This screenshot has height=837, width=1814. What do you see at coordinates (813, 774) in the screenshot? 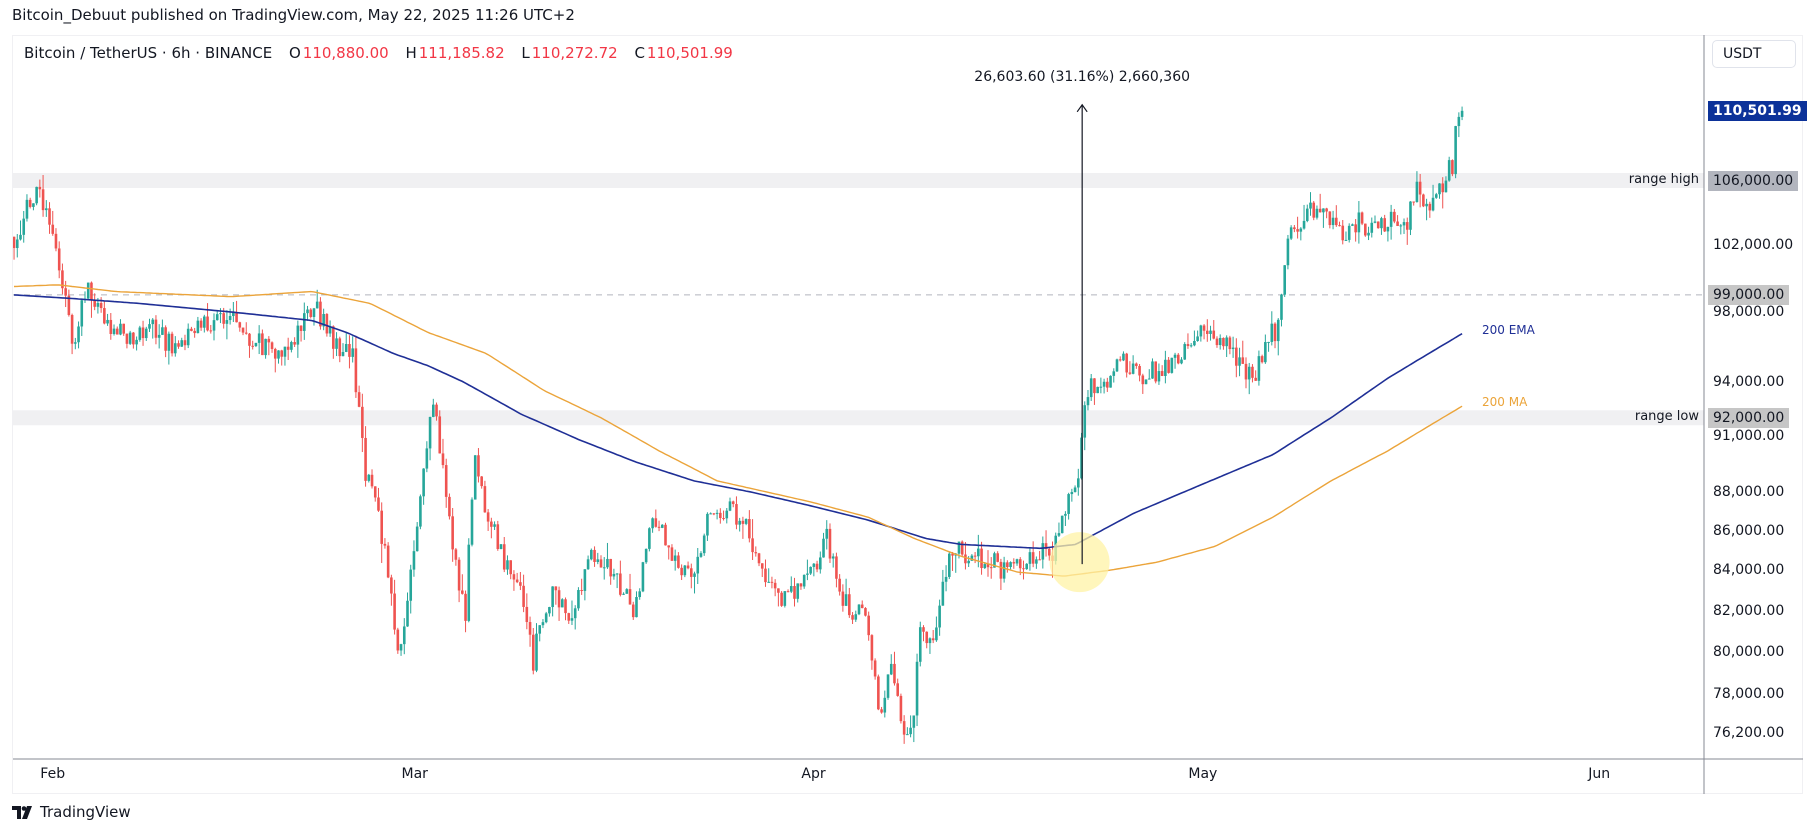
I see `time-tick: Apr` at bounding box center [813, 774].